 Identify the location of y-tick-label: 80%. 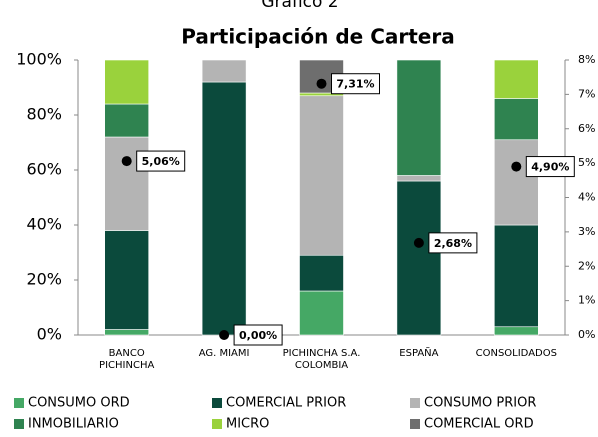
(44, 114).